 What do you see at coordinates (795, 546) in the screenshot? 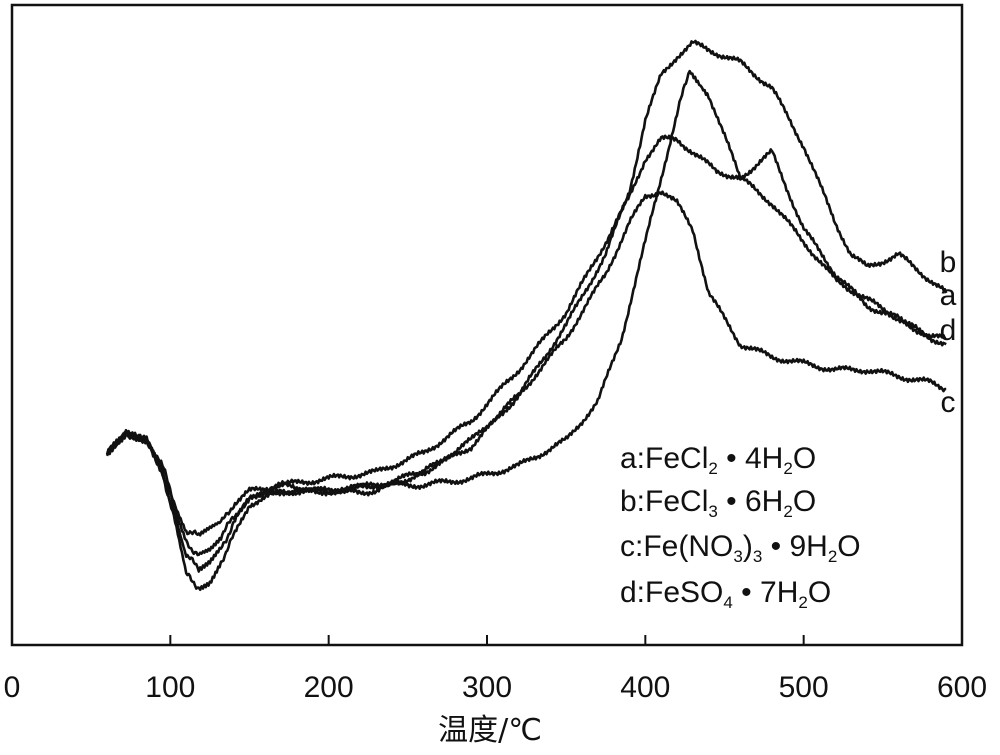
I see `legend-text-part: • 9H` at bounding box center [795, 546].